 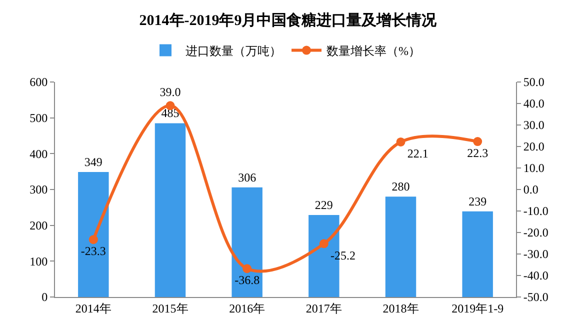 What do you see at coordinates (535, 233) in the screenshot?
I see `y2-tick-label: -20.0` at bounding box center [535, 233].